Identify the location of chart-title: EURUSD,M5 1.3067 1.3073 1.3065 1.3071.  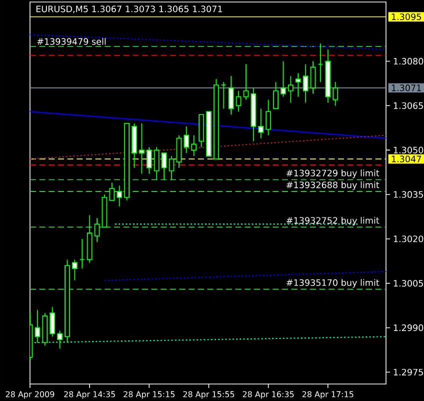
(129, 10).